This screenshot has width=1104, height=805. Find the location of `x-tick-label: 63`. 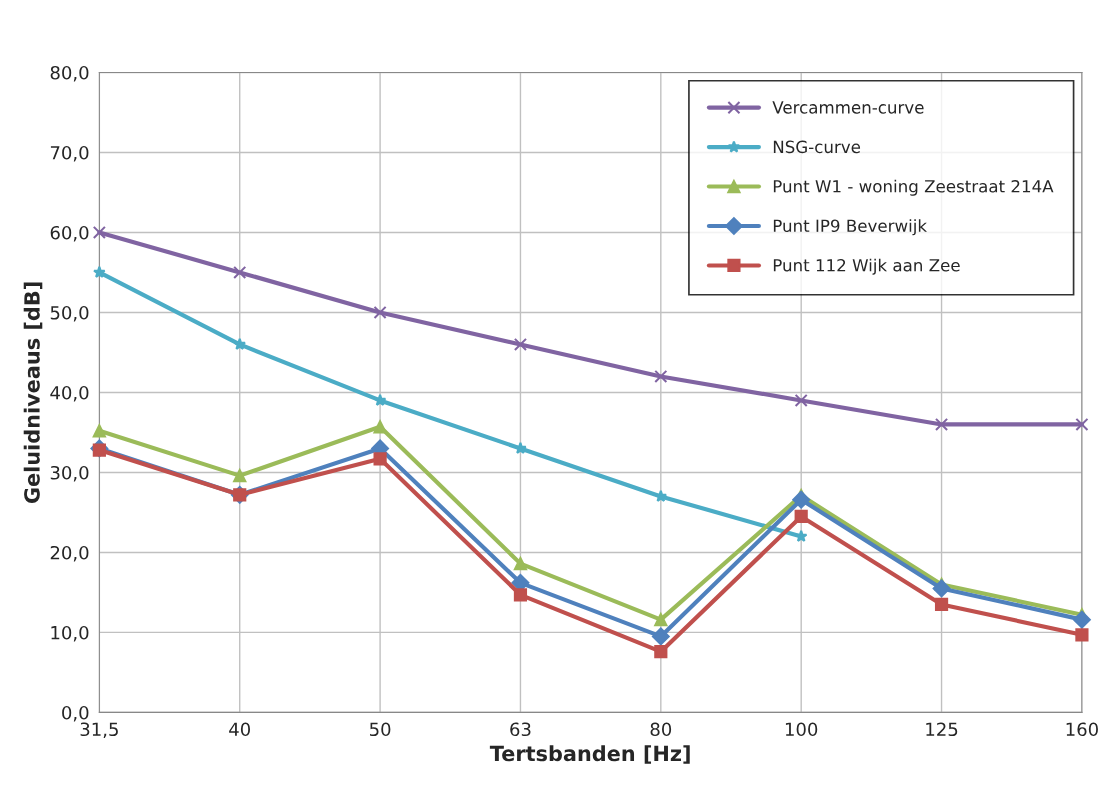

x-tick-label: 63 is located at coordinates (520, 729).